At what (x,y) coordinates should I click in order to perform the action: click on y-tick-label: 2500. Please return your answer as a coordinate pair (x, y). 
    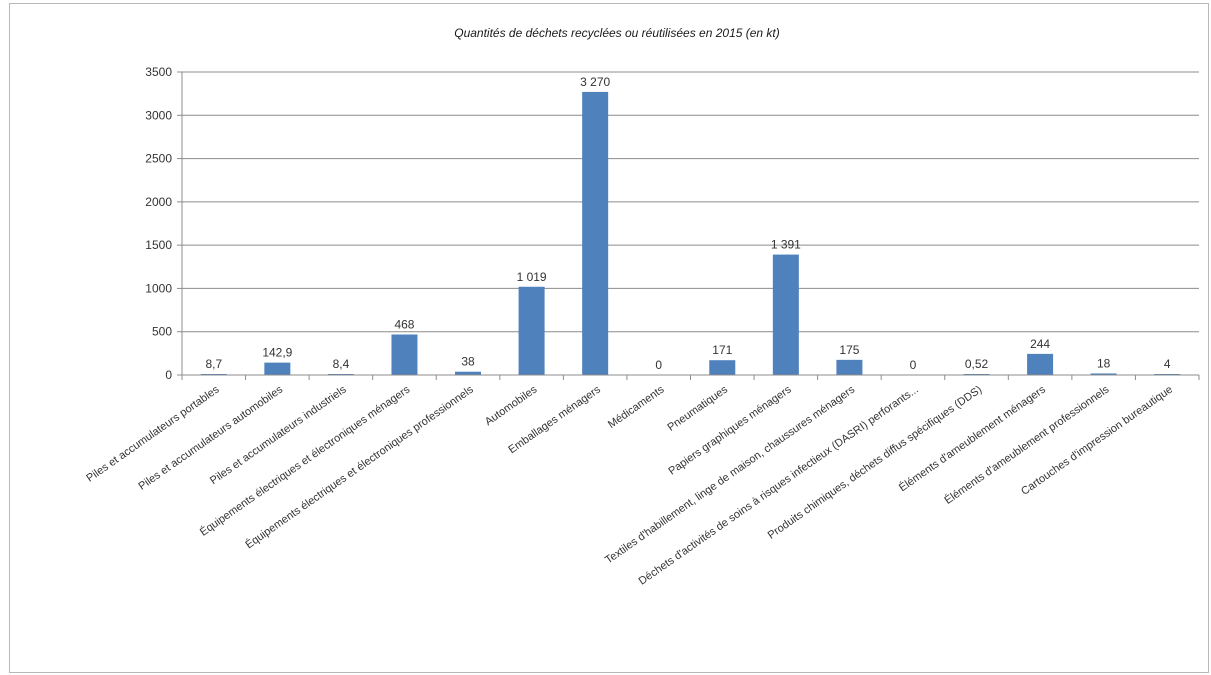
    Looking at the image, I should click on (158, 159).